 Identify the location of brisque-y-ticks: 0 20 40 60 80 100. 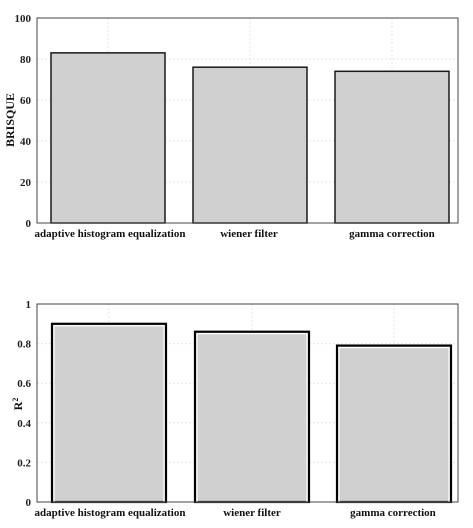
(23, 121).